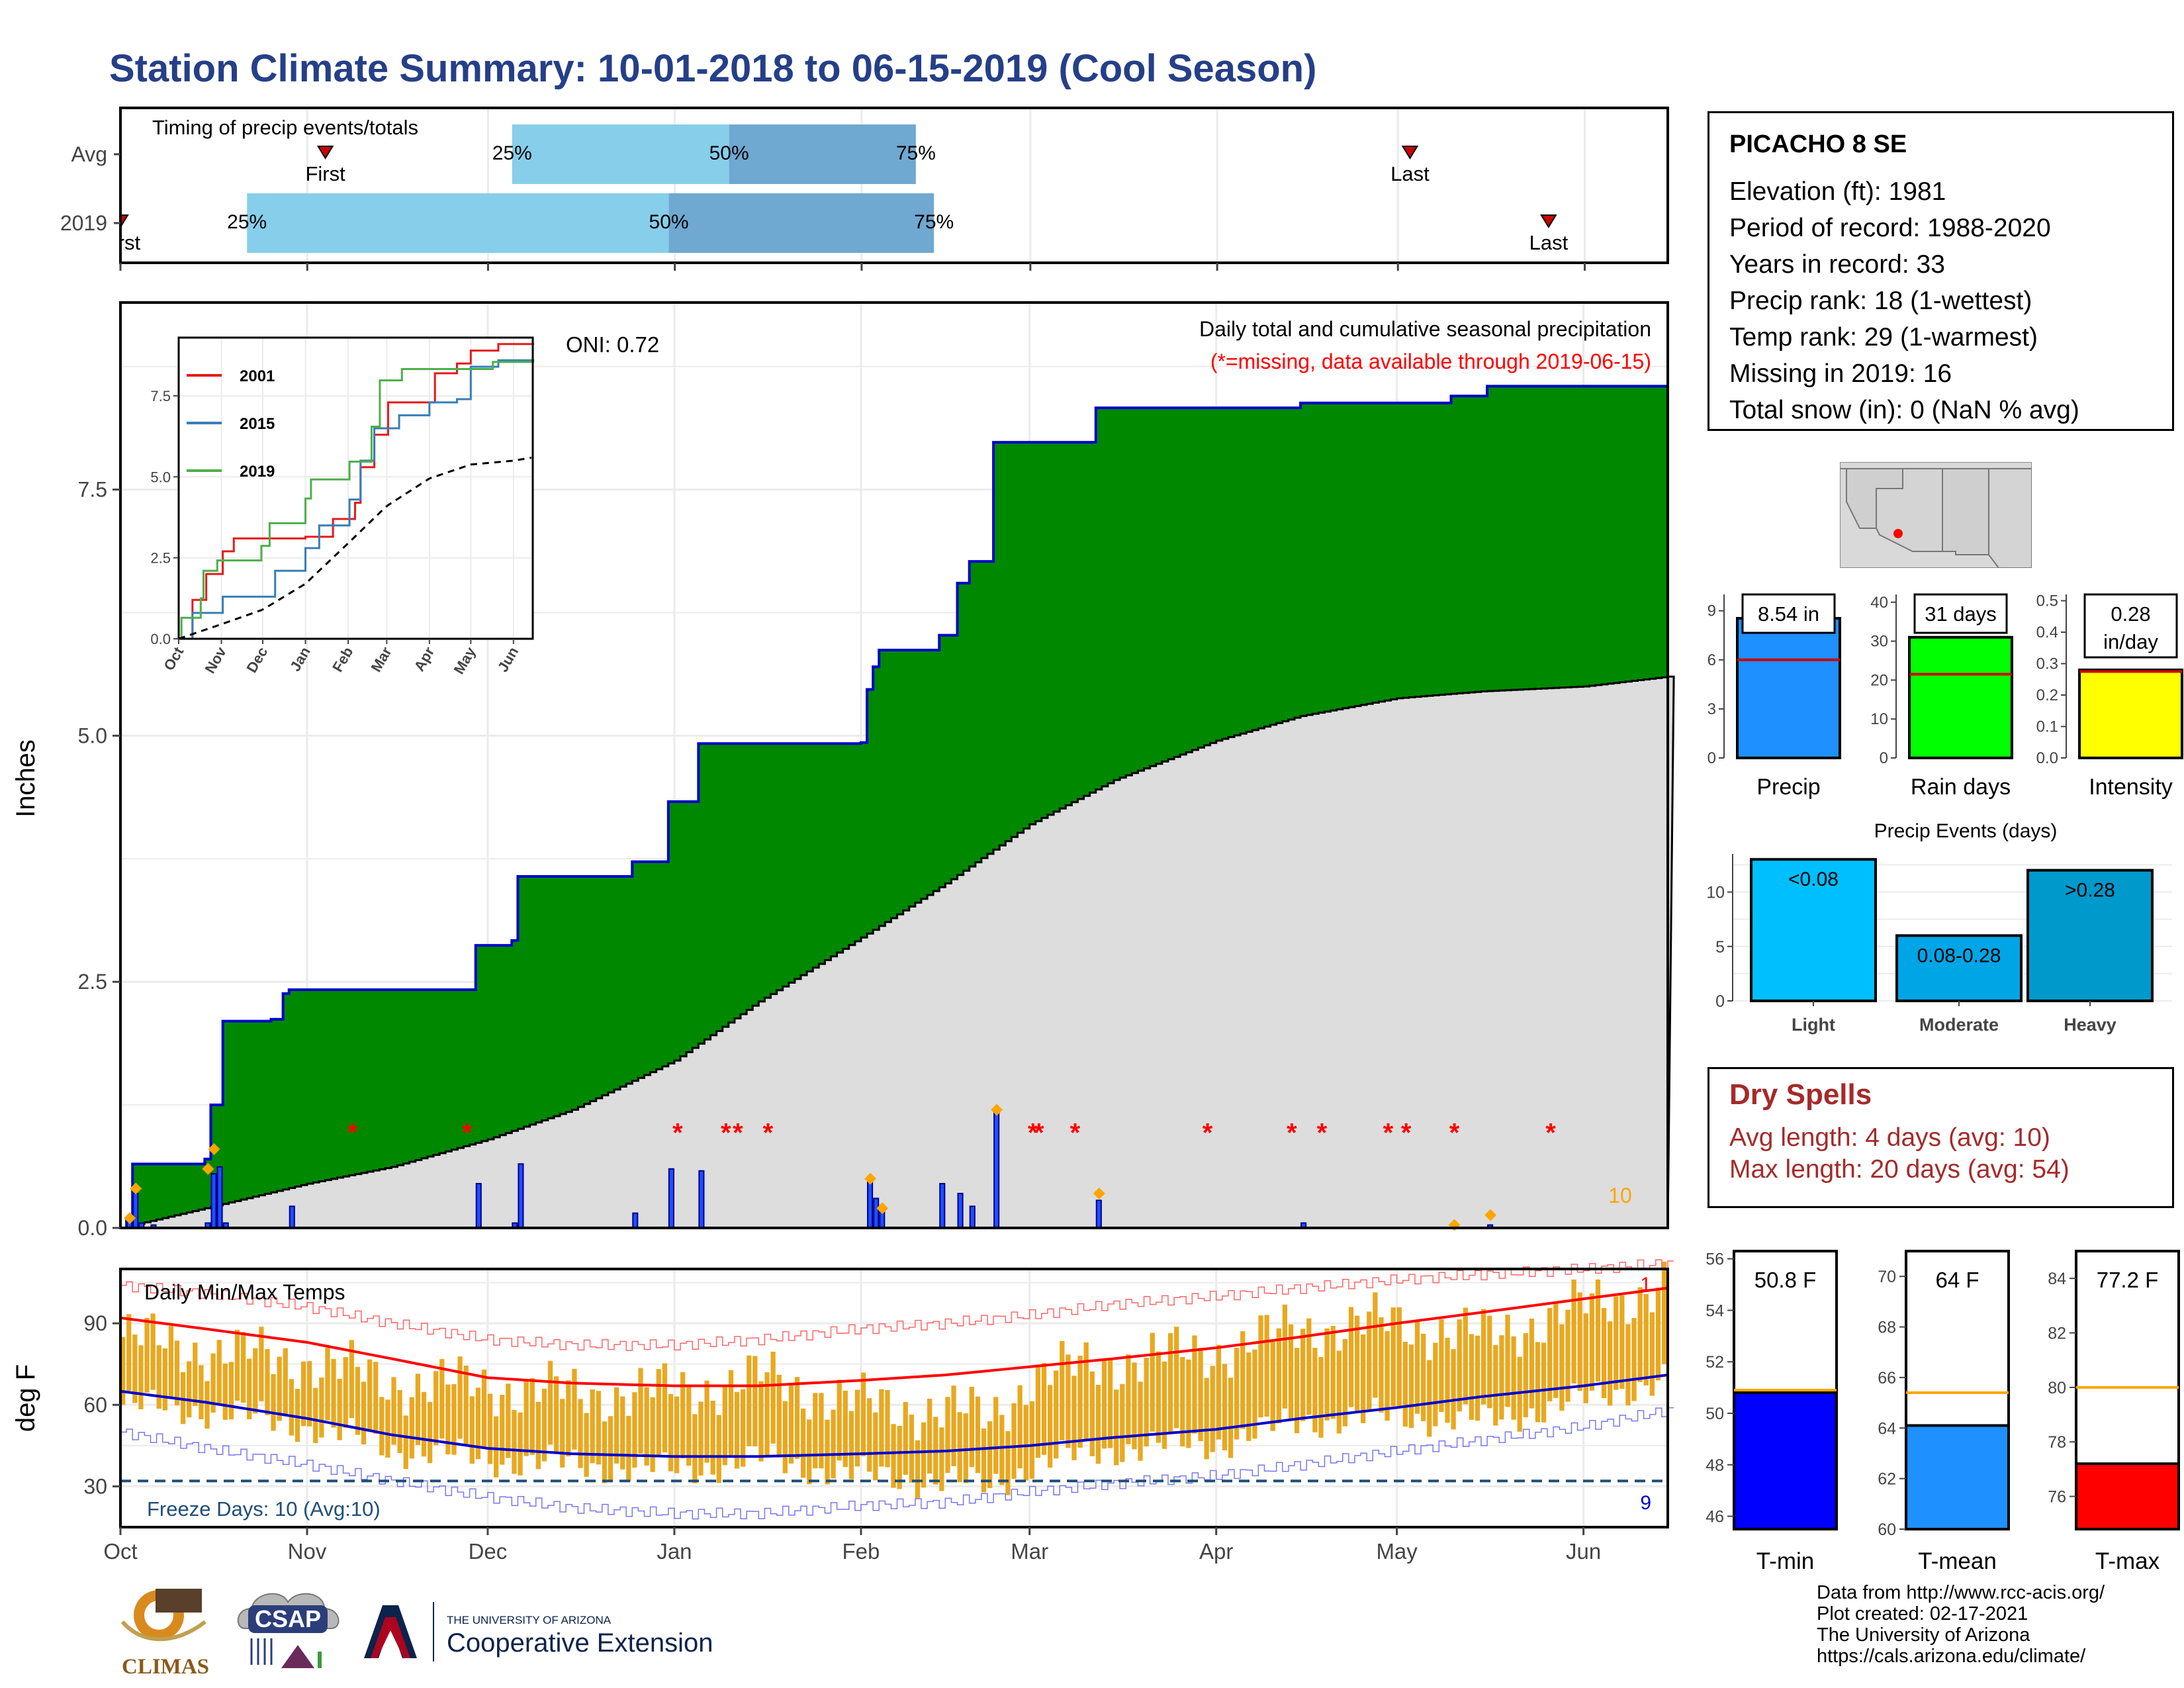  What do you see at coordinates (897, 1463) in the screenshot?
I see `record-tmin-line` at bounding box center [897, 1463].